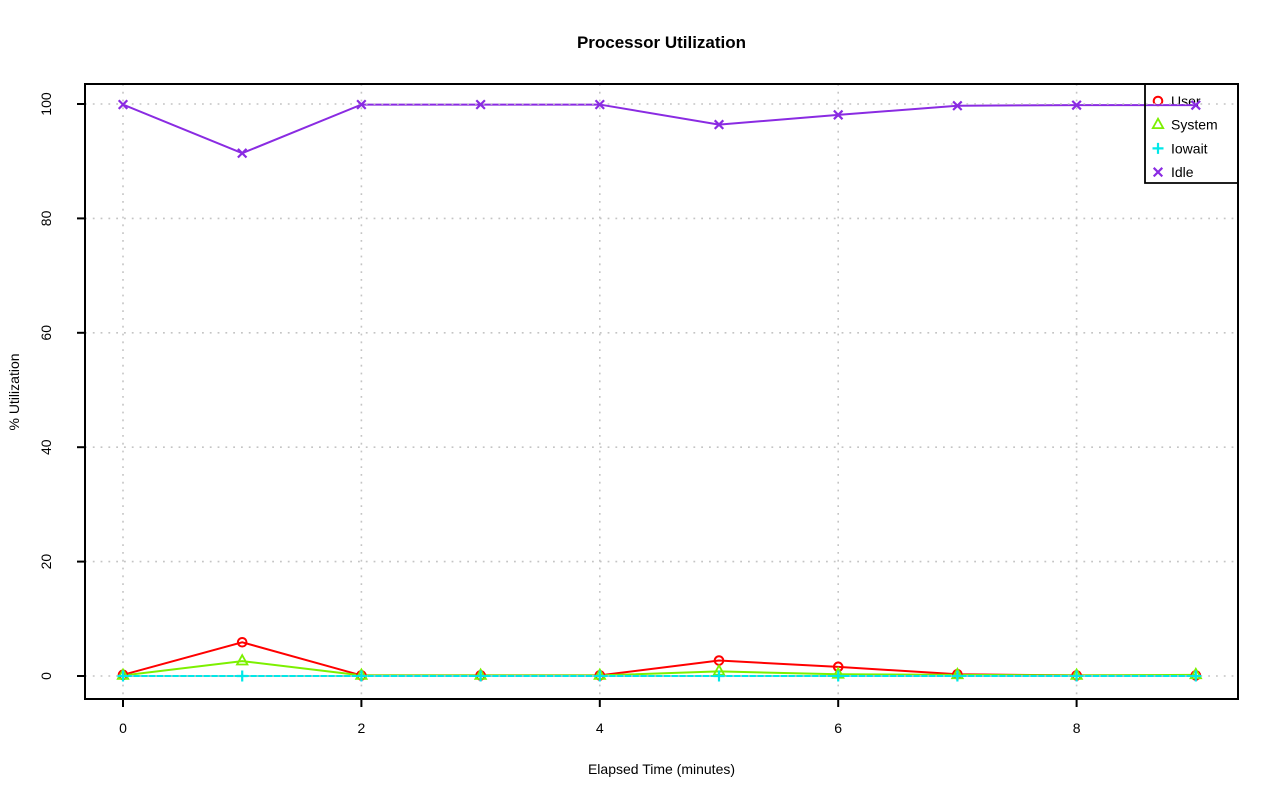  Describe the element at coordinates (1182, 172) in the screenshot. I see `legend-label: Idle` at that location.